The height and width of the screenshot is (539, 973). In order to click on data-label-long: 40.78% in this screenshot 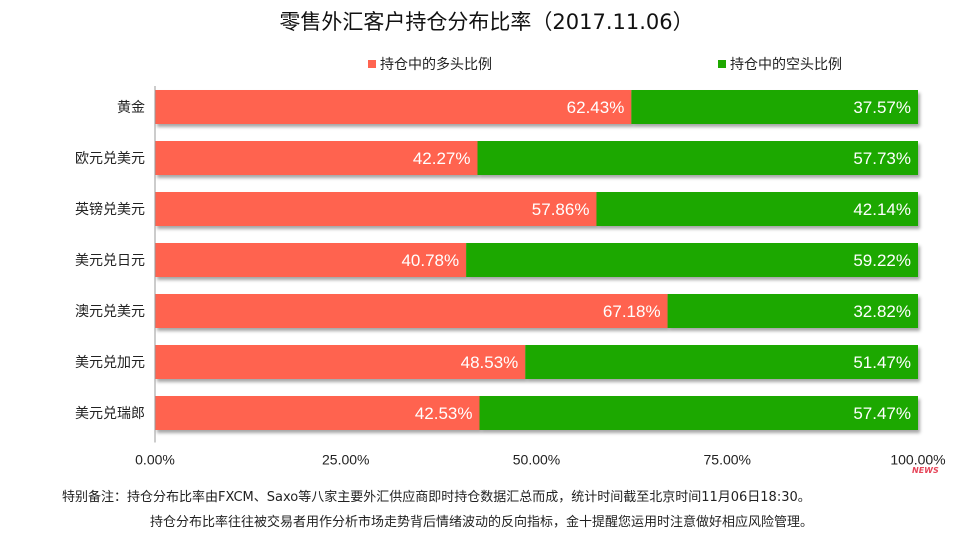, I will do `click(430, 260)`.